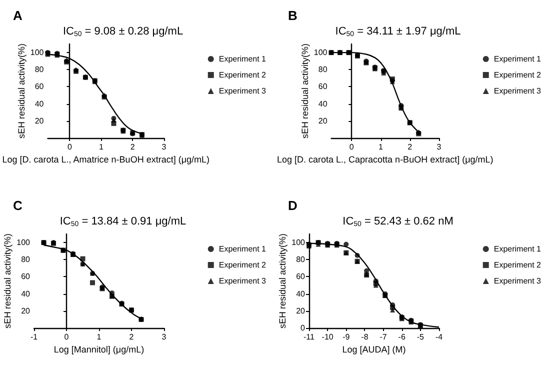 Image resolution: width=550 pixels, height=380 pixels. Describe the element at coordinates (385, 159) in the screenshot. I see `x-axis-title: Log [D. carota L., Capracotta n-BuOH extract] (μg/mL)` at that location.